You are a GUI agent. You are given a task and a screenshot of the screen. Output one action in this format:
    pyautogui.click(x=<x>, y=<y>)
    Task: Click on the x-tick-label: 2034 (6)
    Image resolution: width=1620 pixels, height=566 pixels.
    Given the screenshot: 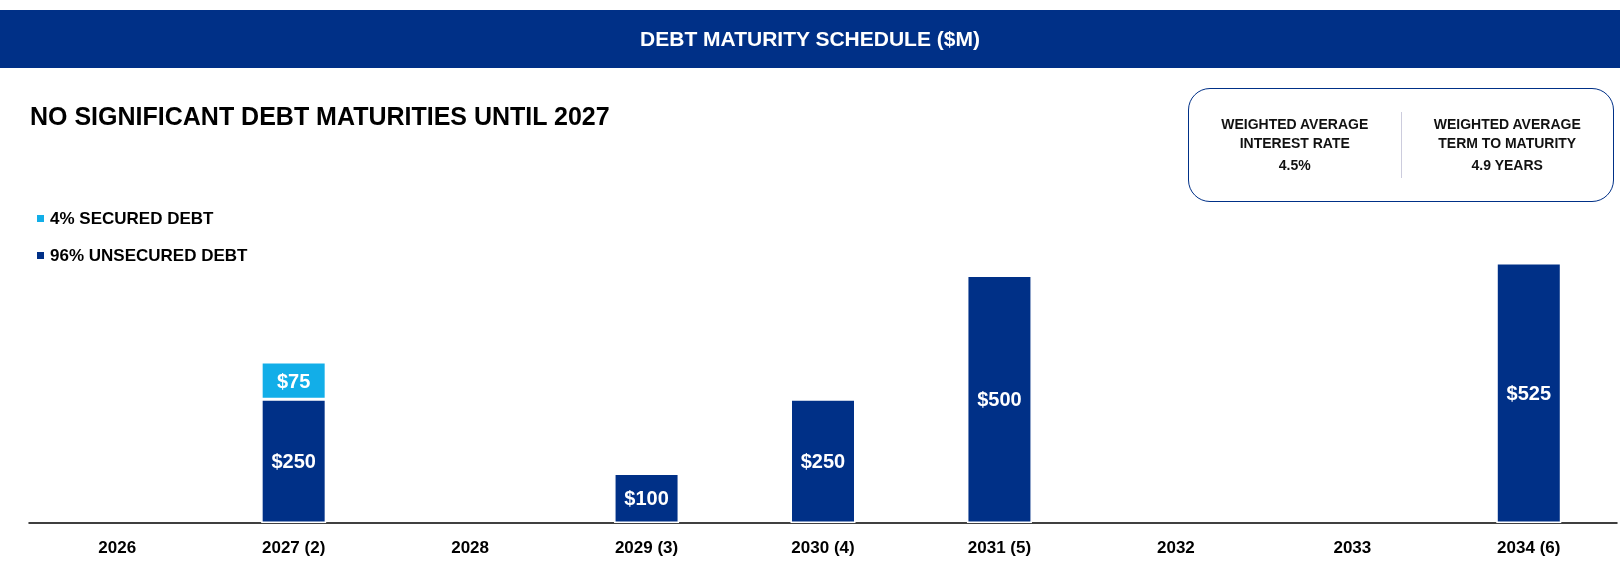 What is the action you would take?
    pyautogui.click(x=1529, y=547)
    